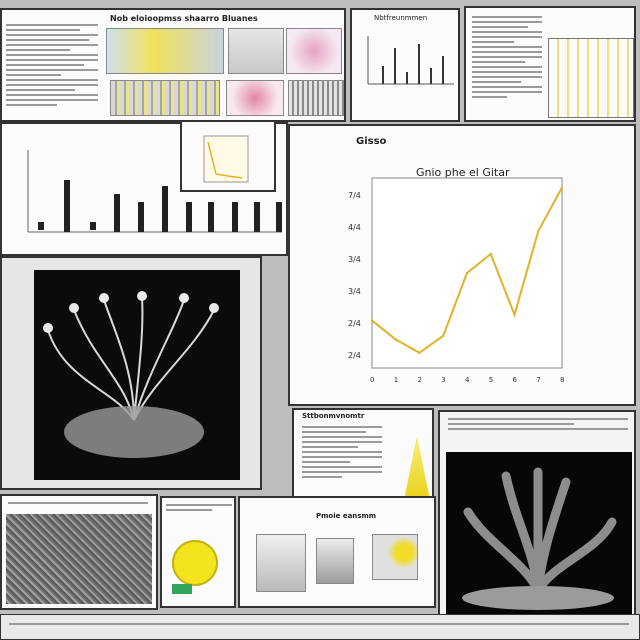 This screenshot has width=640, height=640. I want to click on x-tick-label: 8, so click(562, 380).